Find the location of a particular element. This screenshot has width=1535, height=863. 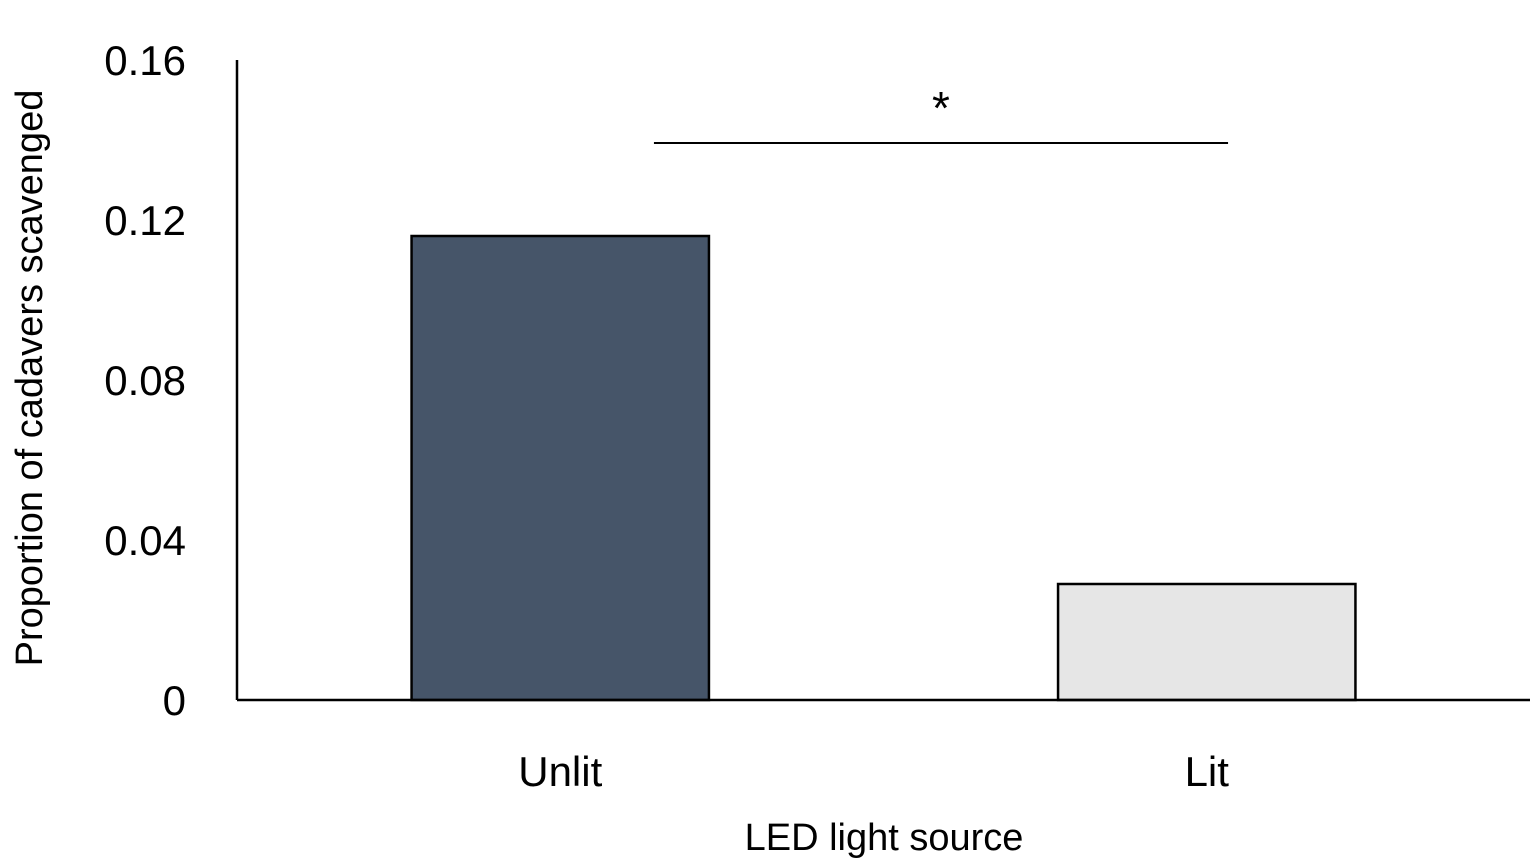

x-tick-label-lit: Lit is located at coordinates (1207, 771).